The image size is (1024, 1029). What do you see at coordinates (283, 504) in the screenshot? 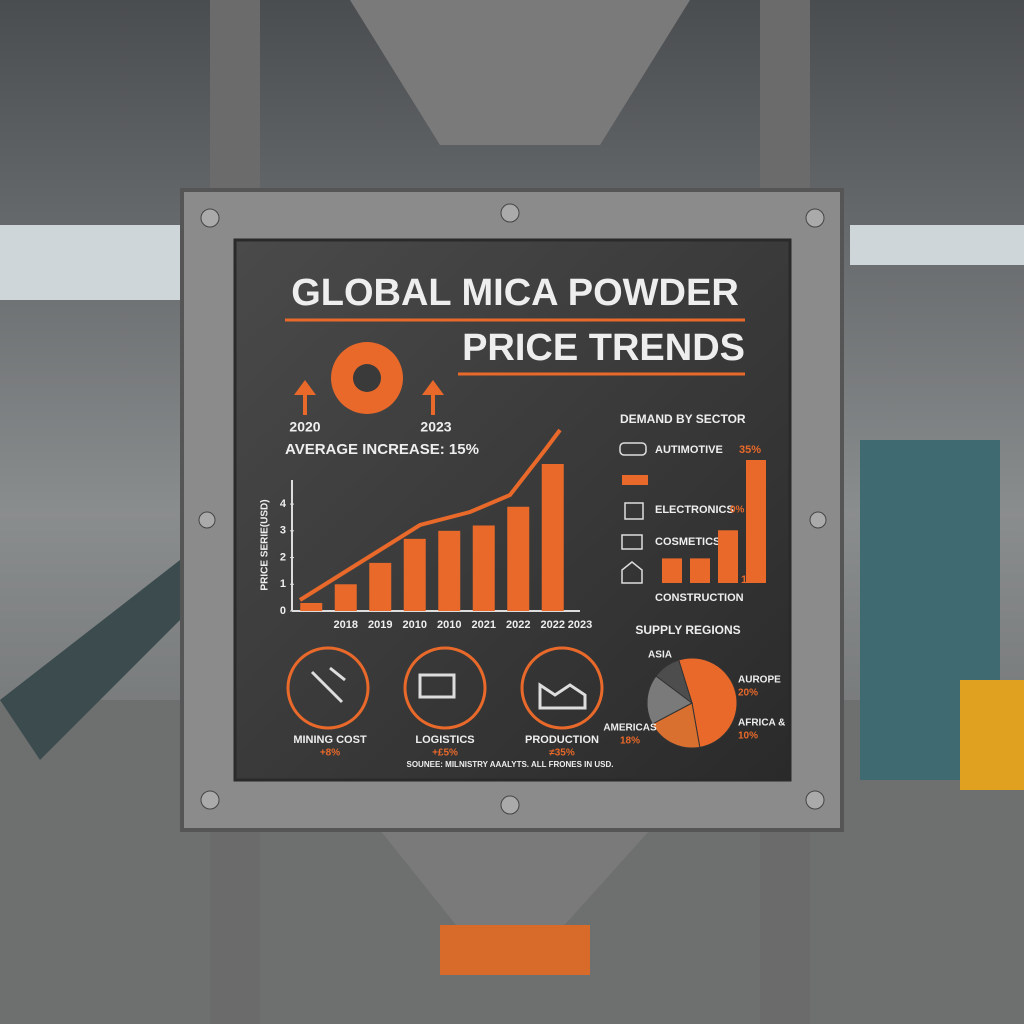
I see `y-tick-label: 4` at bounding box center [283, 504].